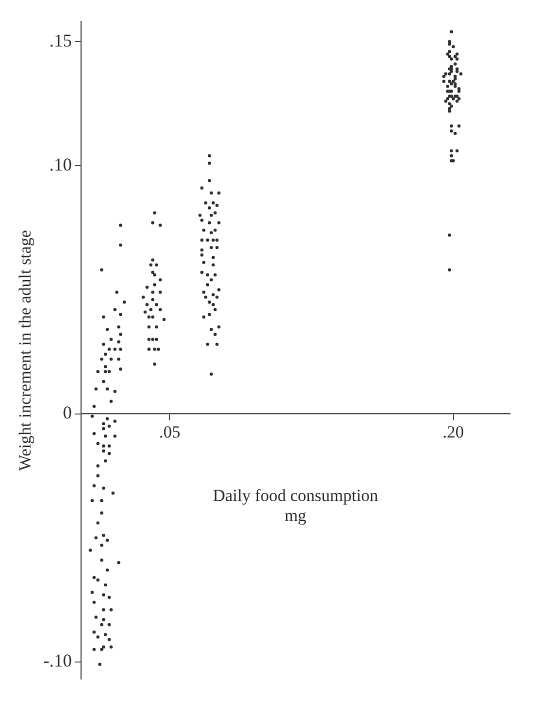  What do you see at coordinates (169, 432) in the screenshot?
I see `x-tick-label: .05` at bounding box center [169, 432].